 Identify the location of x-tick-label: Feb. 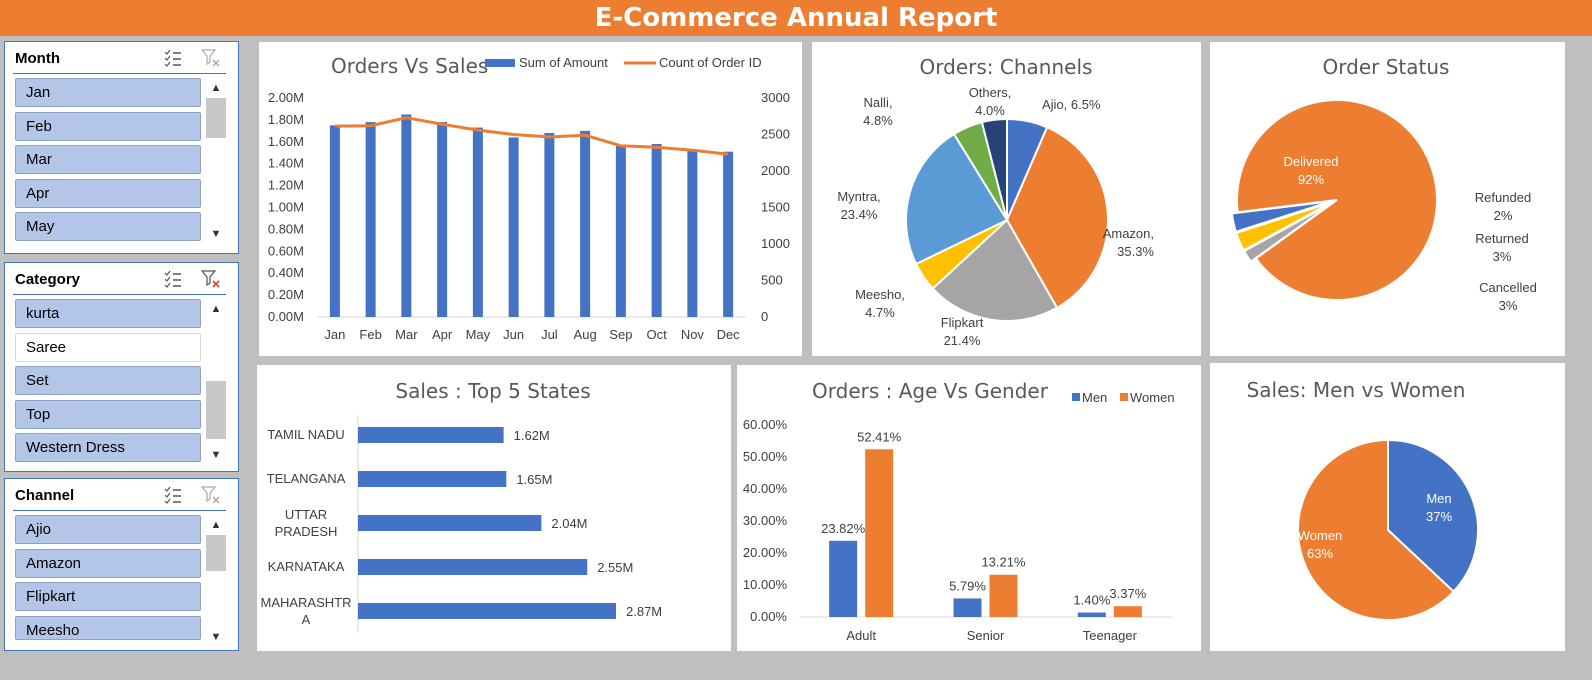
(370, 334).